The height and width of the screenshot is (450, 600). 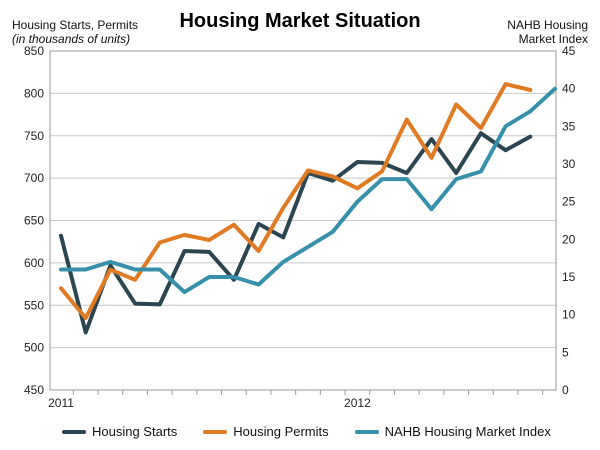 What do you see at coordinates (34, 221) in the screenshot?
I see `left-tick-label: 650` at bounding box center [34, 221].